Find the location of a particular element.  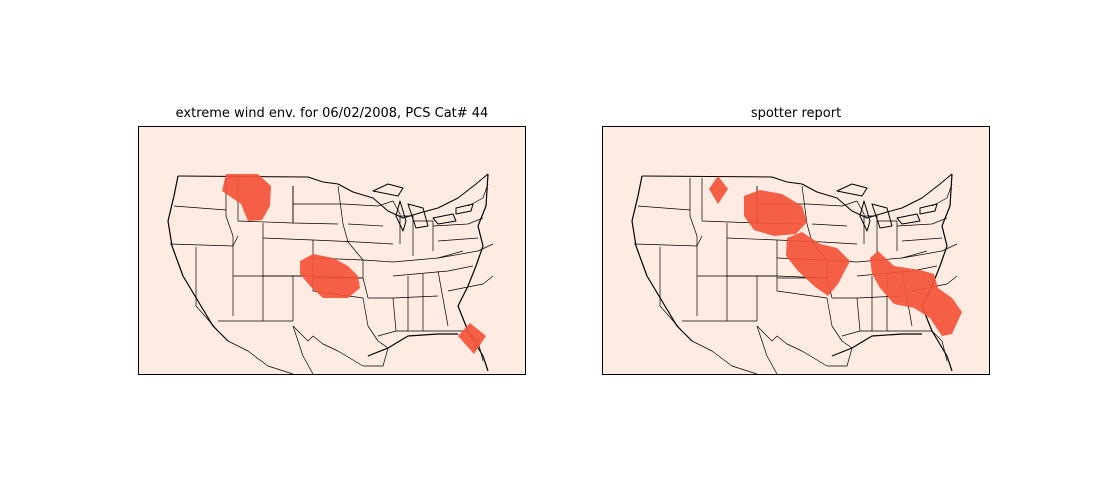

right-panel-title: spotter report is located at coordinates (796, 113).